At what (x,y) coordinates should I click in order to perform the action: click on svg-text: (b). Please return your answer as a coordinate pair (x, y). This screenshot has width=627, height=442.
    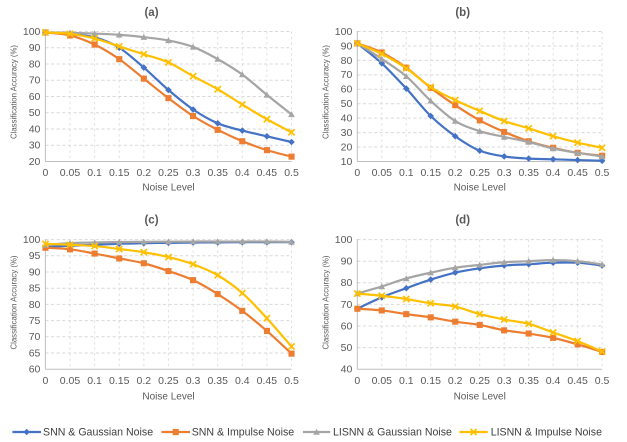
    Looking at the image, I should click on (462, 13).